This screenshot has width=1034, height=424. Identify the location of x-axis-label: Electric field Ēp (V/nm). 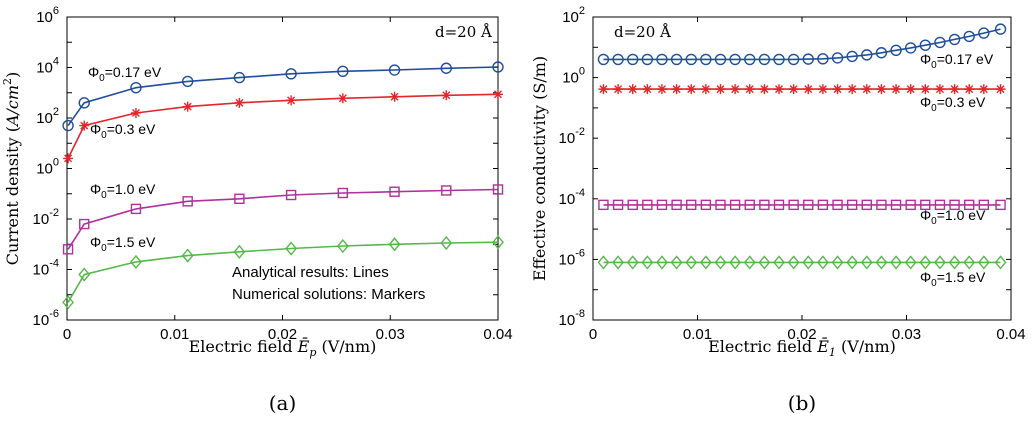
(283, 347).